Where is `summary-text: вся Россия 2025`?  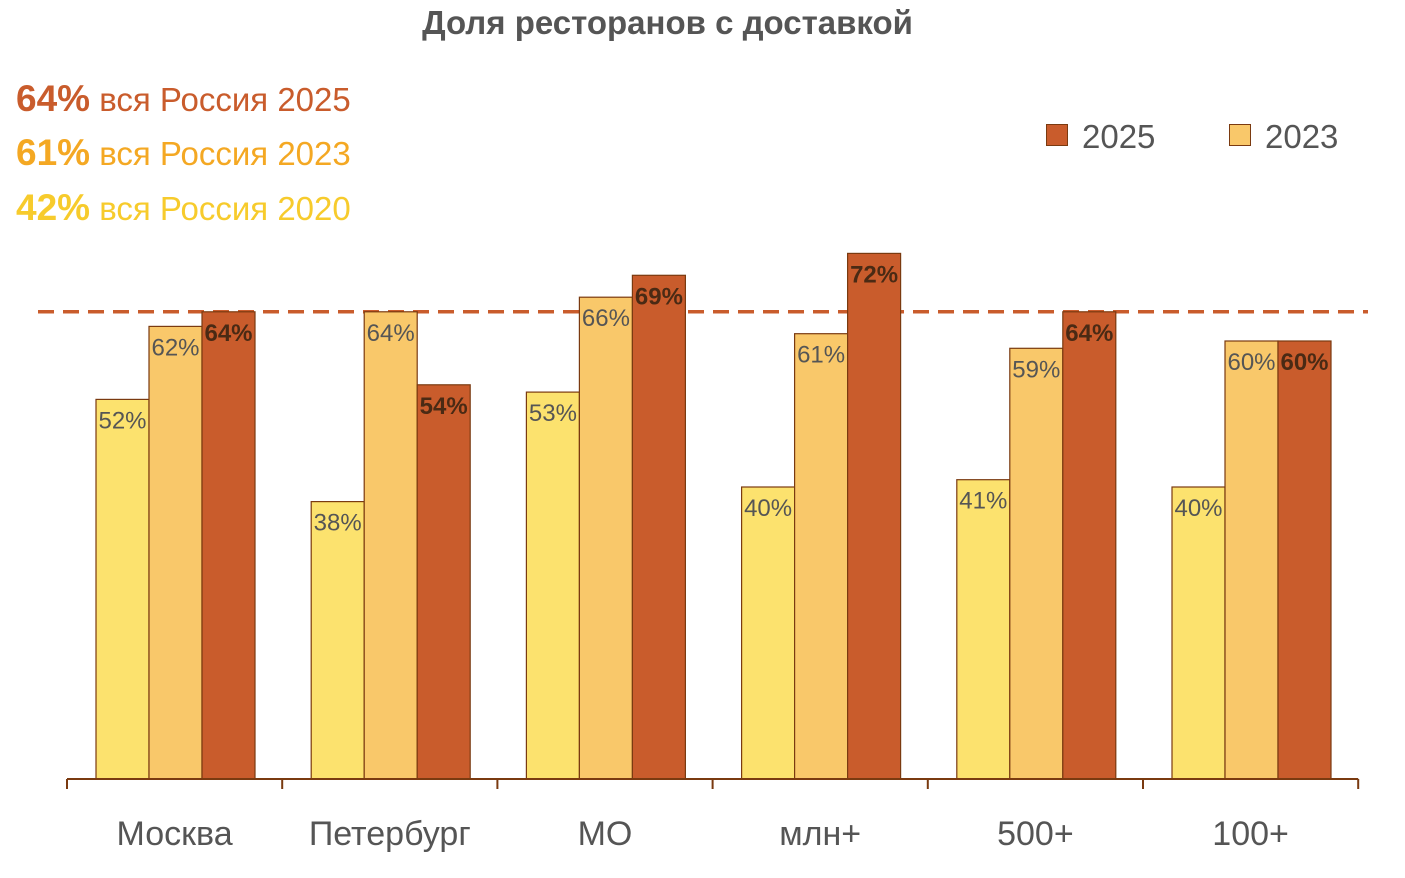
summary-text: вся Россия 2025 is located at coordinates (225, 99).